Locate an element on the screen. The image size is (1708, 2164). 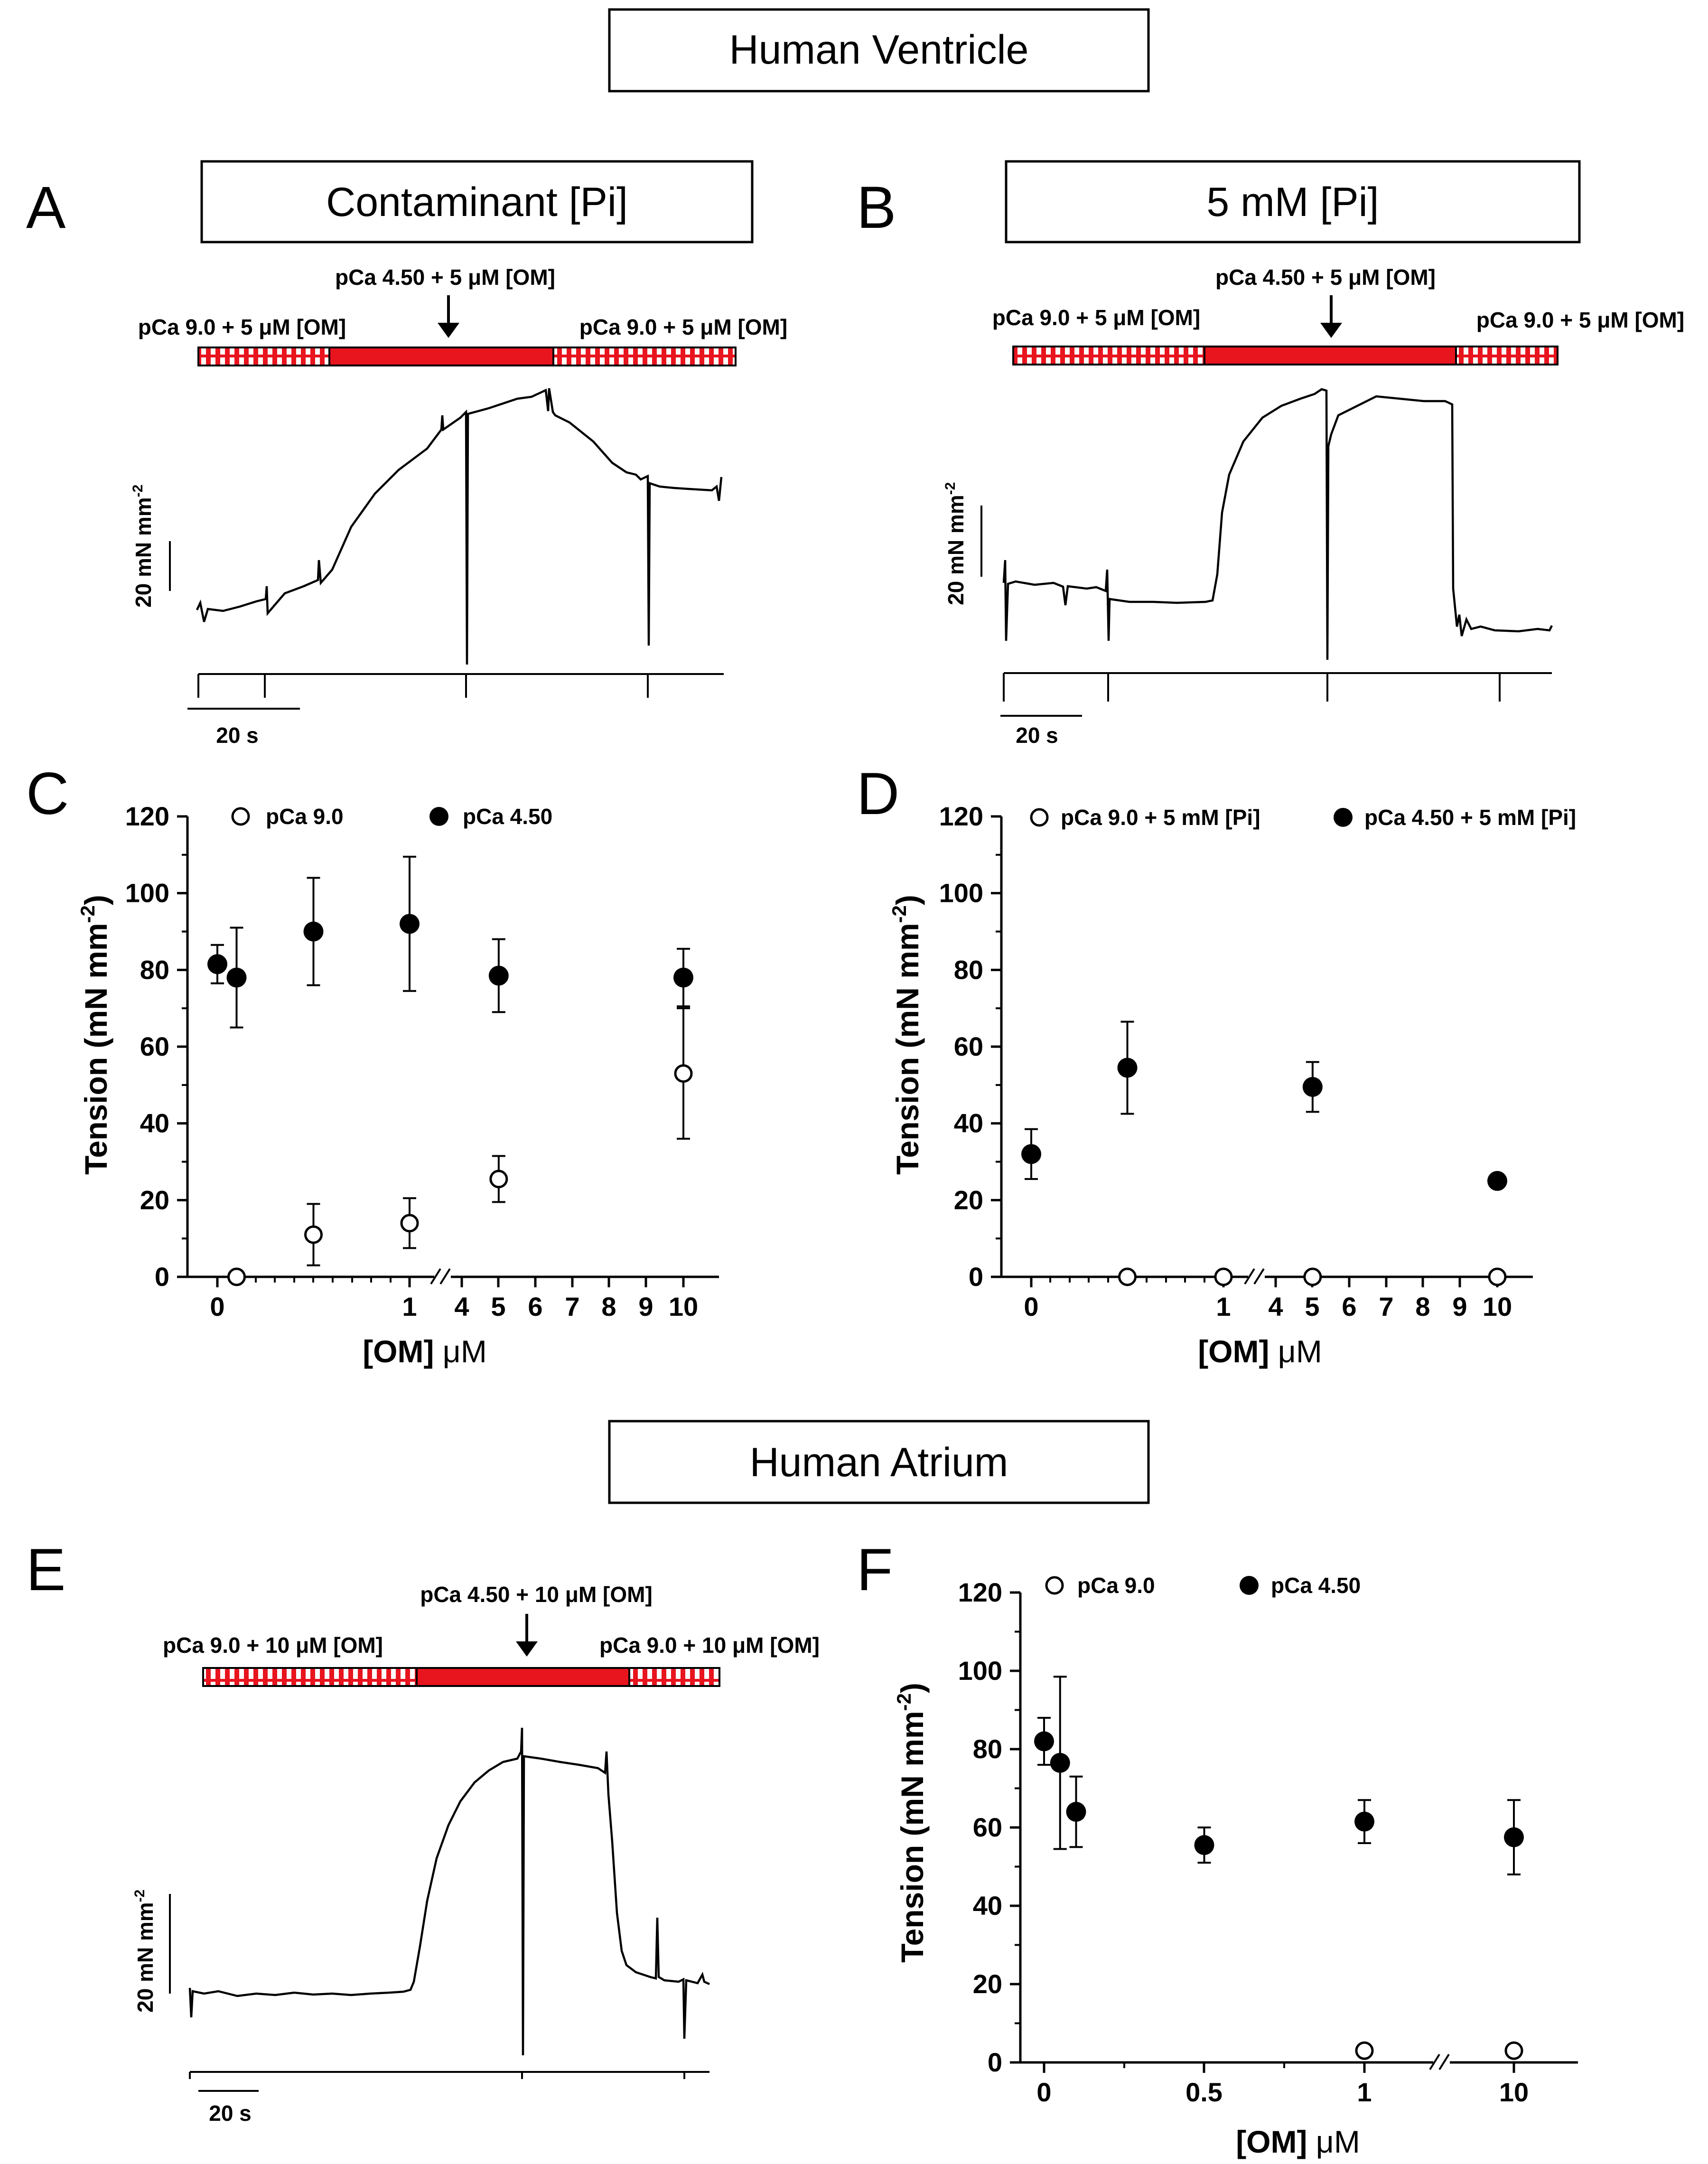
panel-d-axes is located at coordinates (1266, 1050).